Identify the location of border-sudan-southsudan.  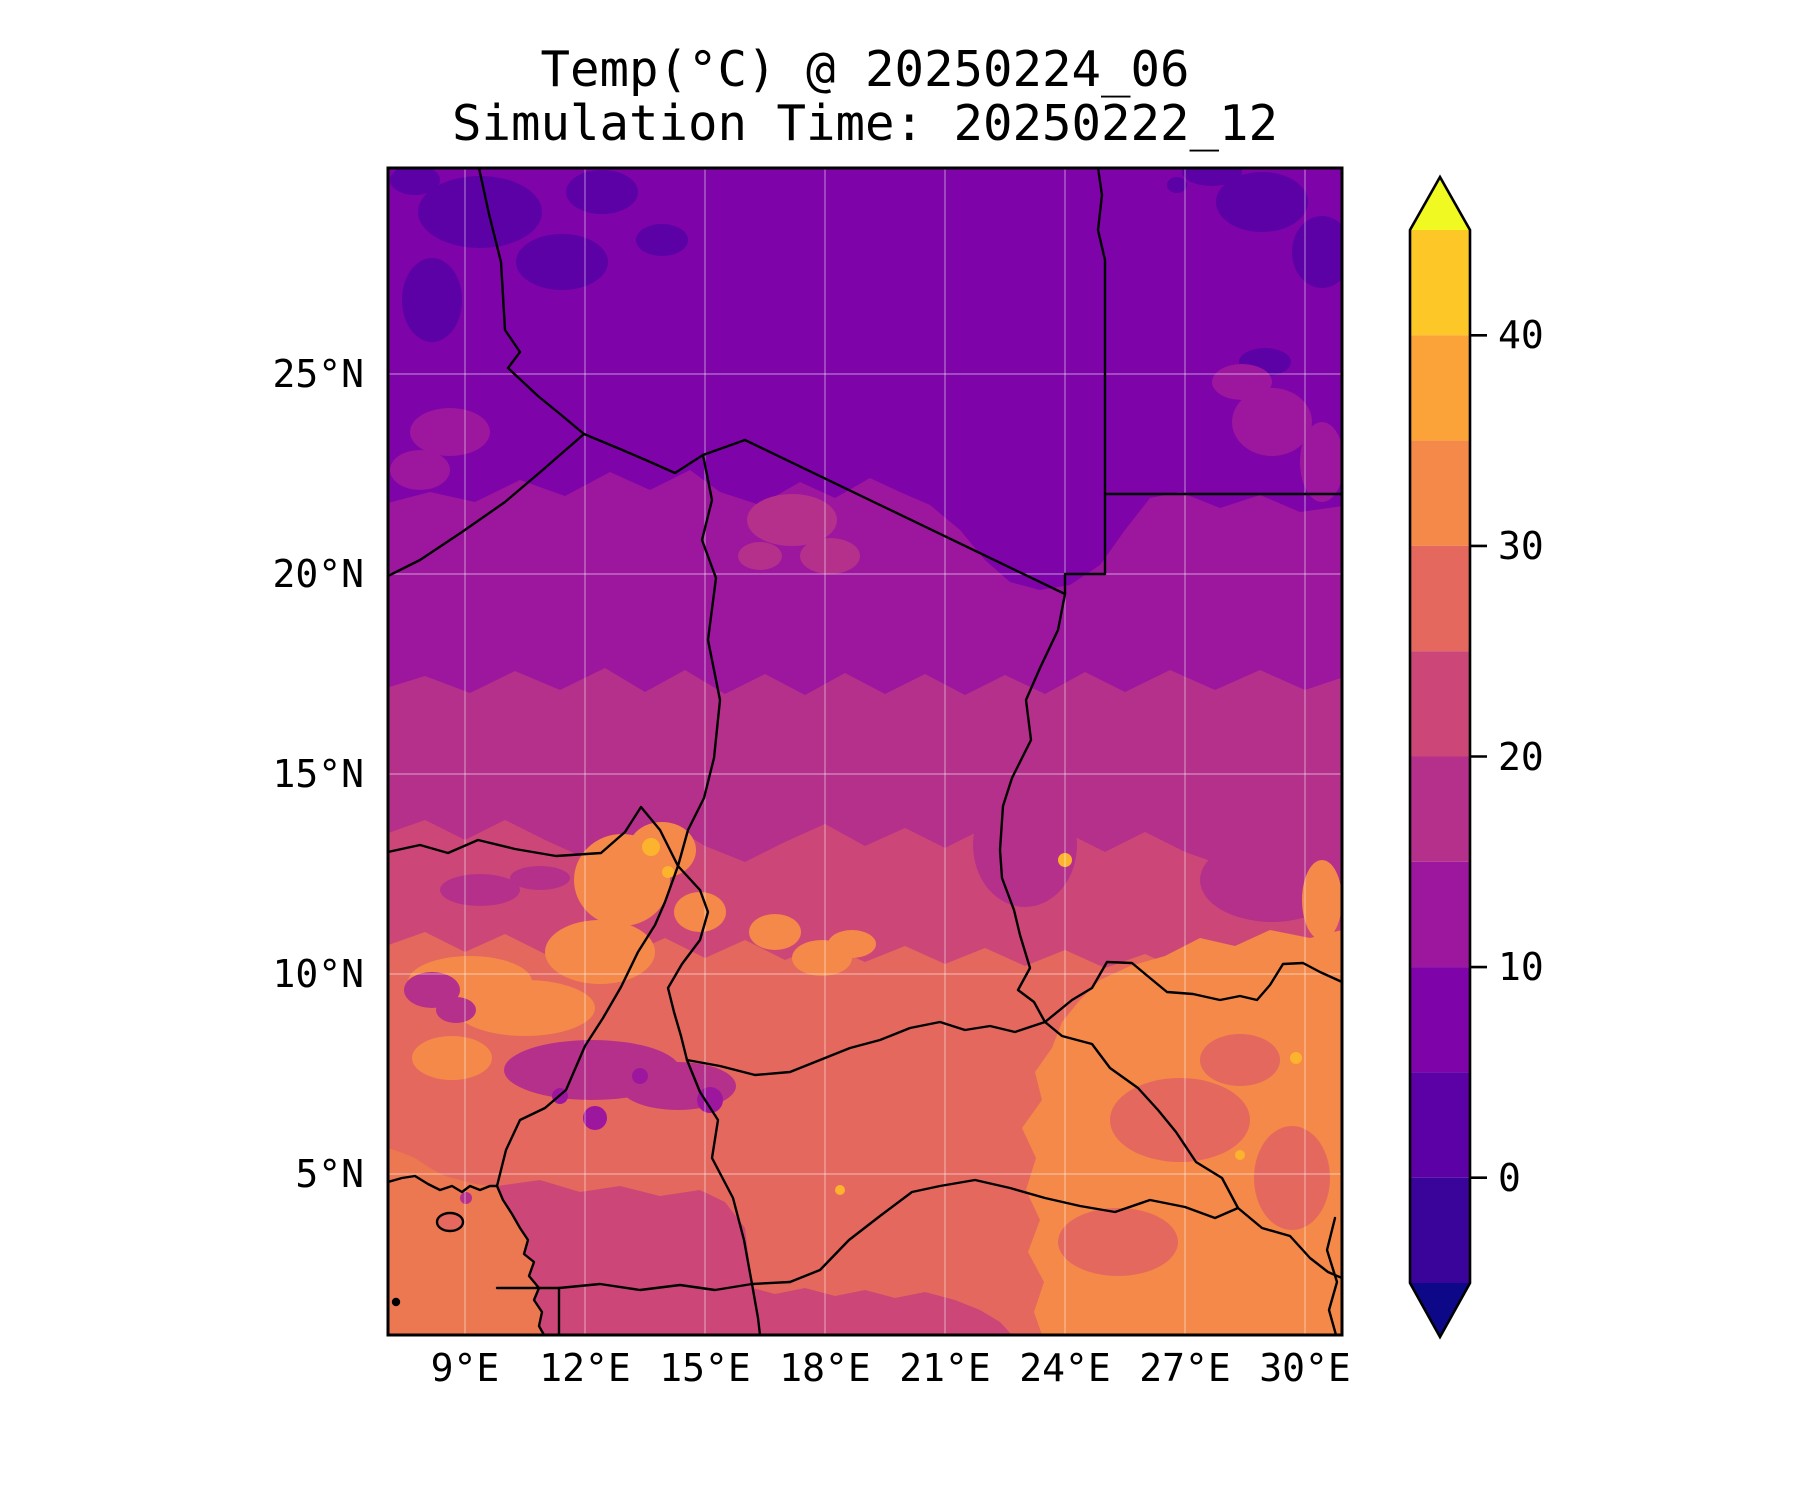
(1192, 992).